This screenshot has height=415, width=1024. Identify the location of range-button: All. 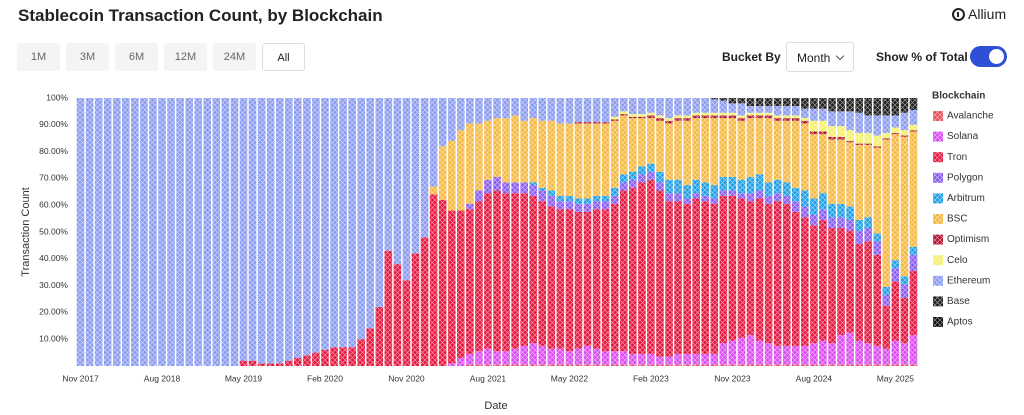
(283, 57).